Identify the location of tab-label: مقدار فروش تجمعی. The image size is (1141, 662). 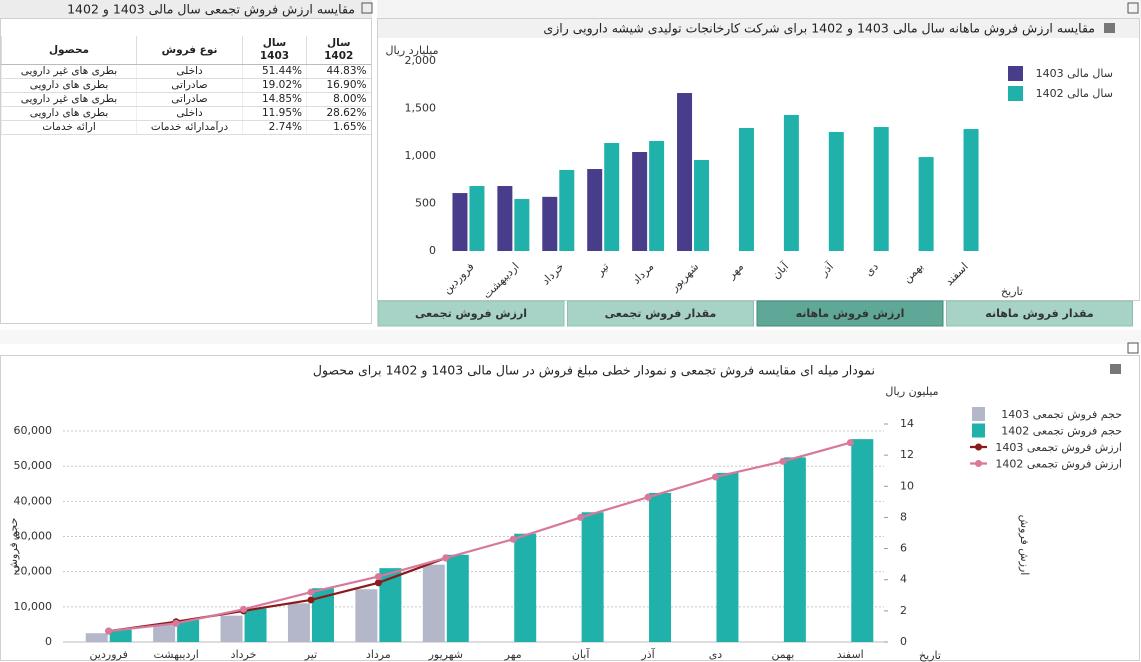
(661, 313).